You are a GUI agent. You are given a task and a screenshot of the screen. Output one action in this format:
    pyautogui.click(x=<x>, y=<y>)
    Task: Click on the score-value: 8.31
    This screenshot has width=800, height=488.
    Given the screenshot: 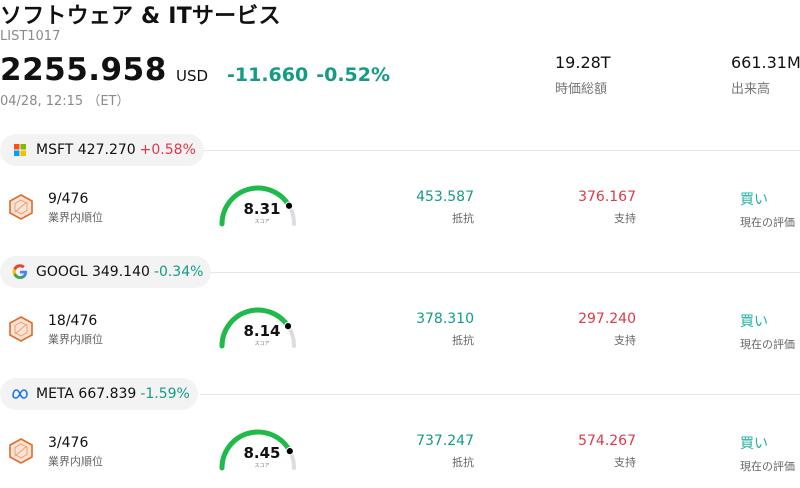 What is the action you would take?
    pyautogui.click(x=262, y=209)
    